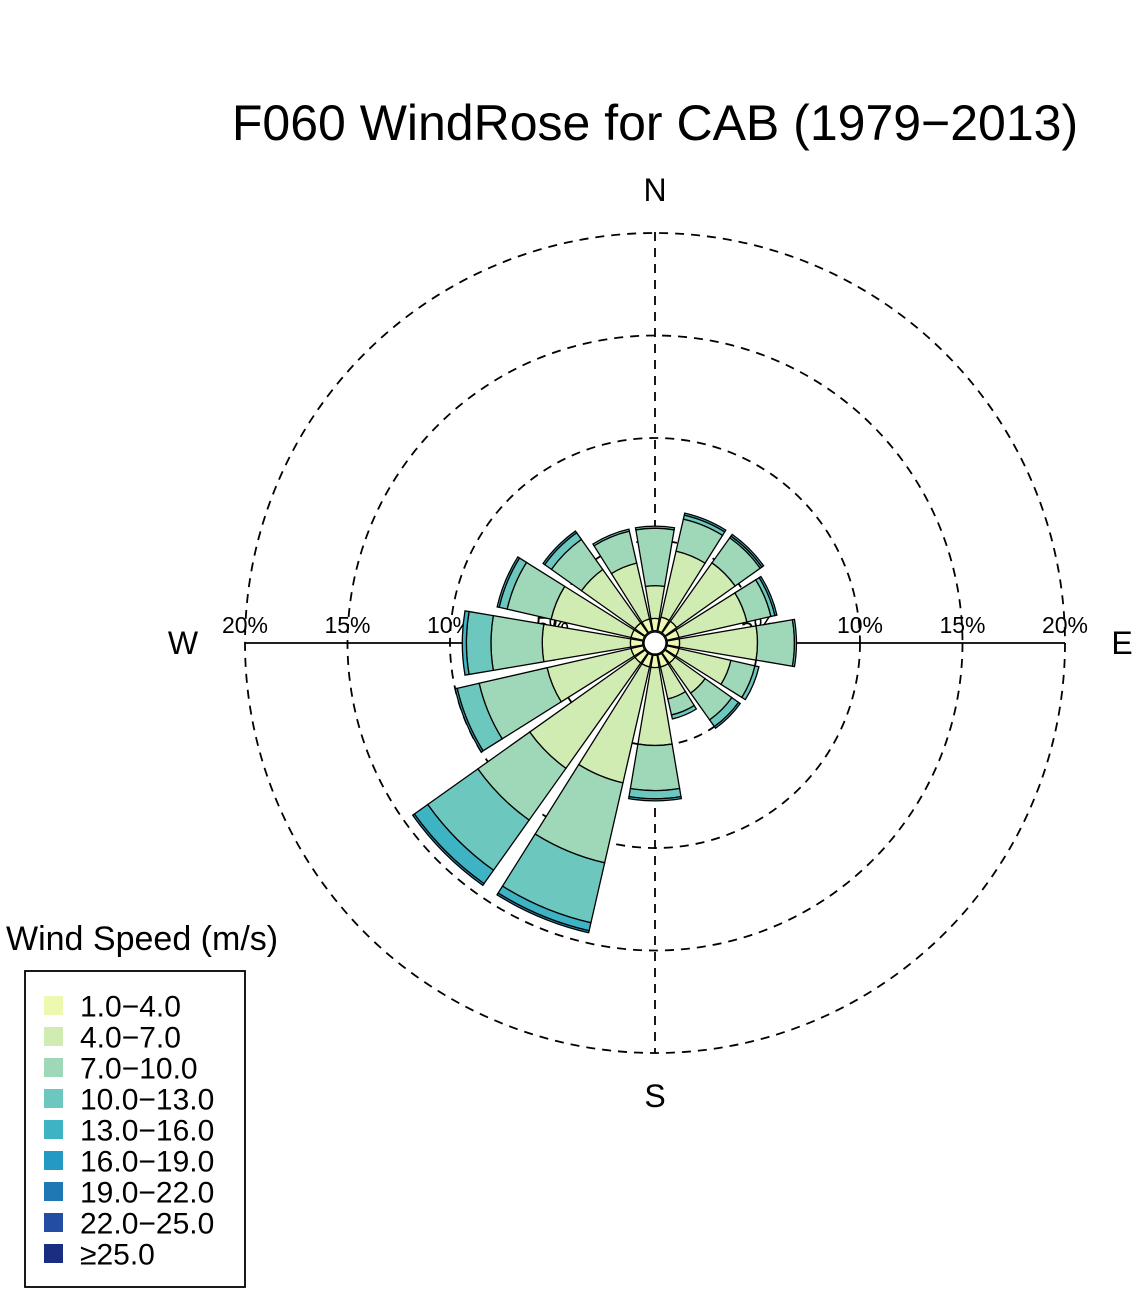 The image size is (1137, 1294). What do you see at coordinates (655, 123) in the screenshot?
I see `chart-title: F060 WindRose for CAB (1979−2013)` at bounding box center [655, 123].